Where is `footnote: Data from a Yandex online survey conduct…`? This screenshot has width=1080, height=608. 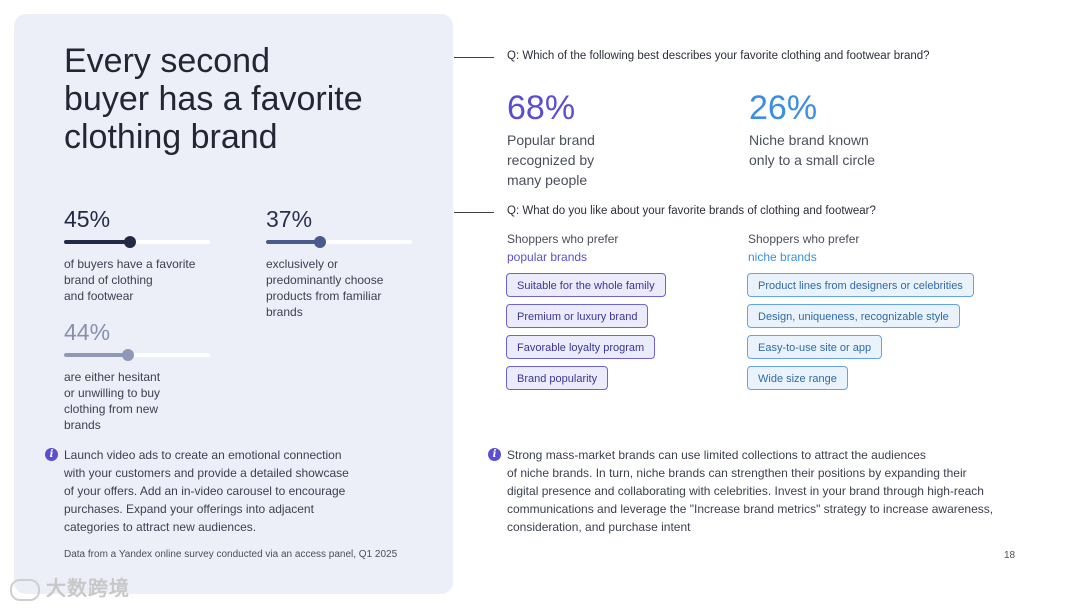 footnote: Data from a Yandex online survey conduct… is located at coordinates (231, 554).